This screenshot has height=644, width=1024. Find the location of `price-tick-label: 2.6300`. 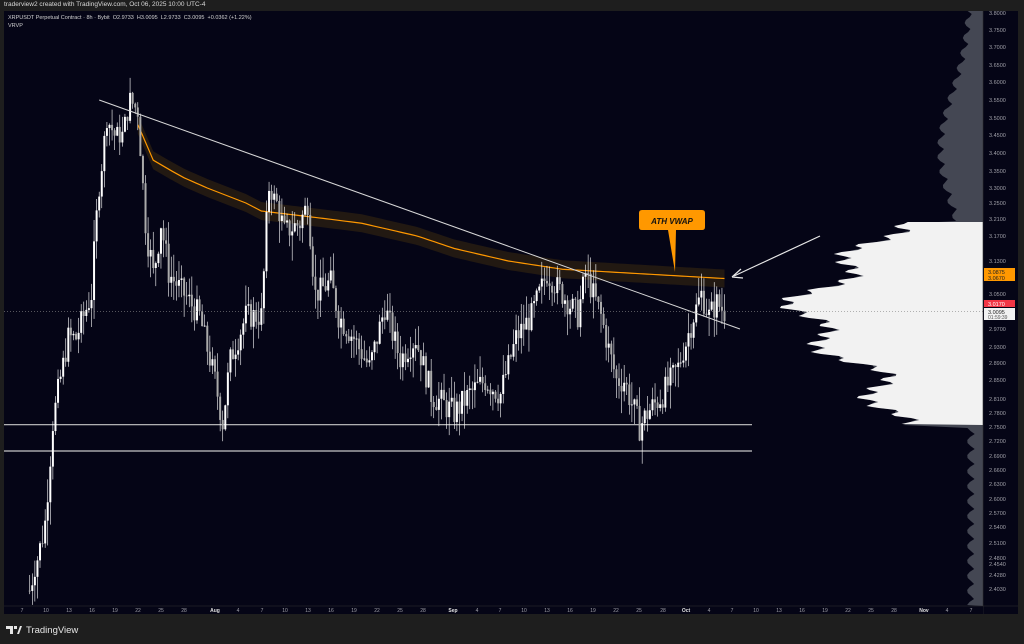

price-tick-label: 2.6300 is located at coordinates (997, 485).